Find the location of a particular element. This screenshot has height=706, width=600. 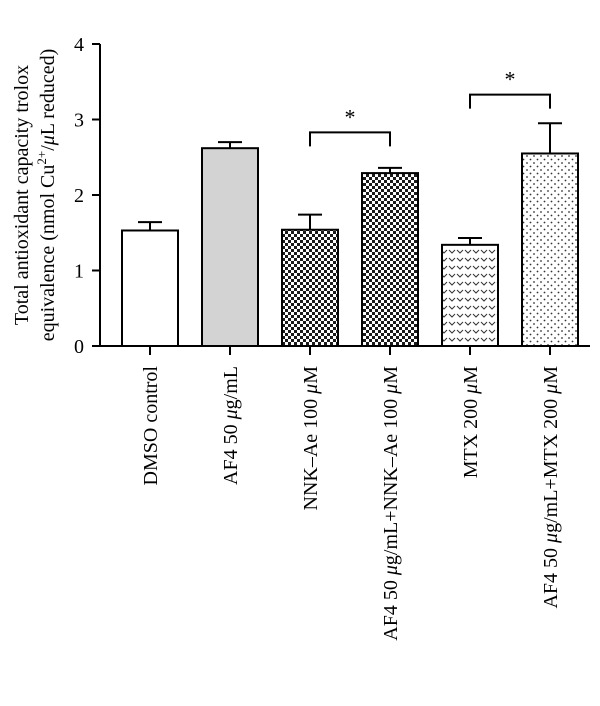

y-axis-title-line2-sup: 2+ is located at coordinates (41, 158).